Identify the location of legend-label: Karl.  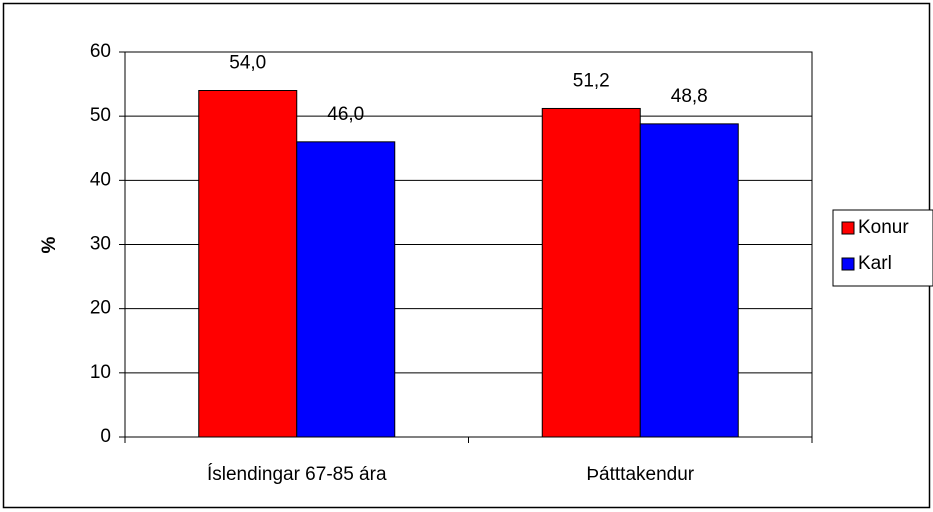
(875, 263).